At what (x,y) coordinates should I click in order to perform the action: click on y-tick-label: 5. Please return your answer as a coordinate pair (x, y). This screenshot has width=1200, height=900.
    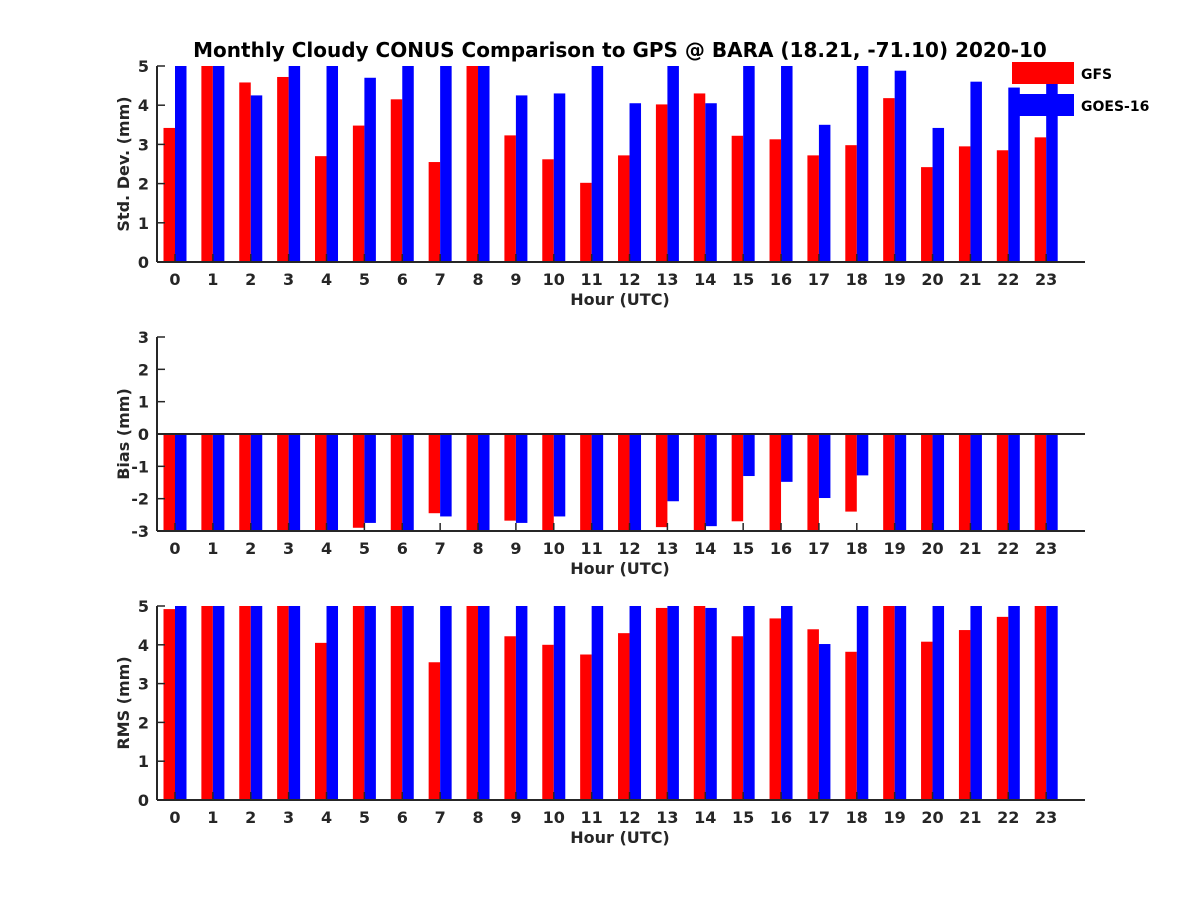
    Looking at the image, I should click on (143, 66).